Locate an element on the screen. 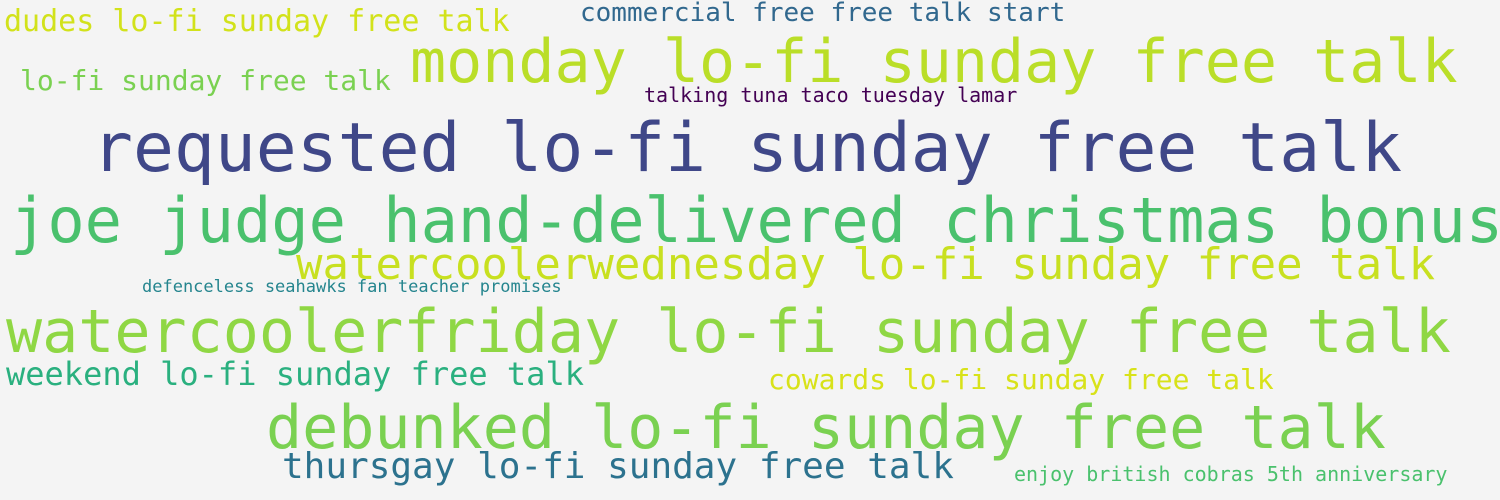 The height and width of the screenshot is (500, 1500). word-talking-tuna: talking tuna taco tuesday lamar is located at coordinates (831, 95).